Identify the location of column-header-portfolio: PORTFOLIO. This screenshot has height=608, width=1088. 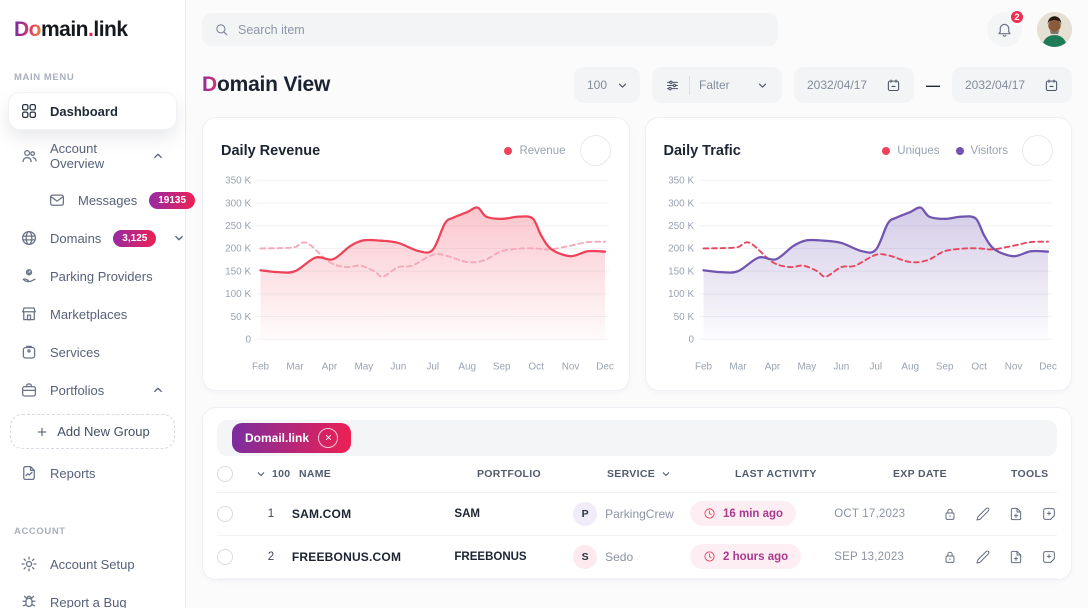
(542, 474).